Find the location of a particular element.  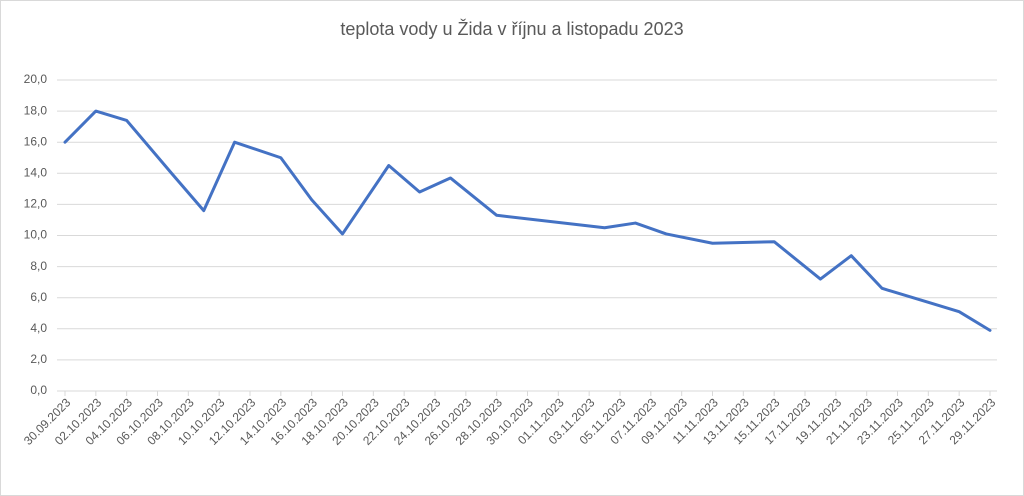

y-tick-label: 4,0 is located at coordinates (38, 328).